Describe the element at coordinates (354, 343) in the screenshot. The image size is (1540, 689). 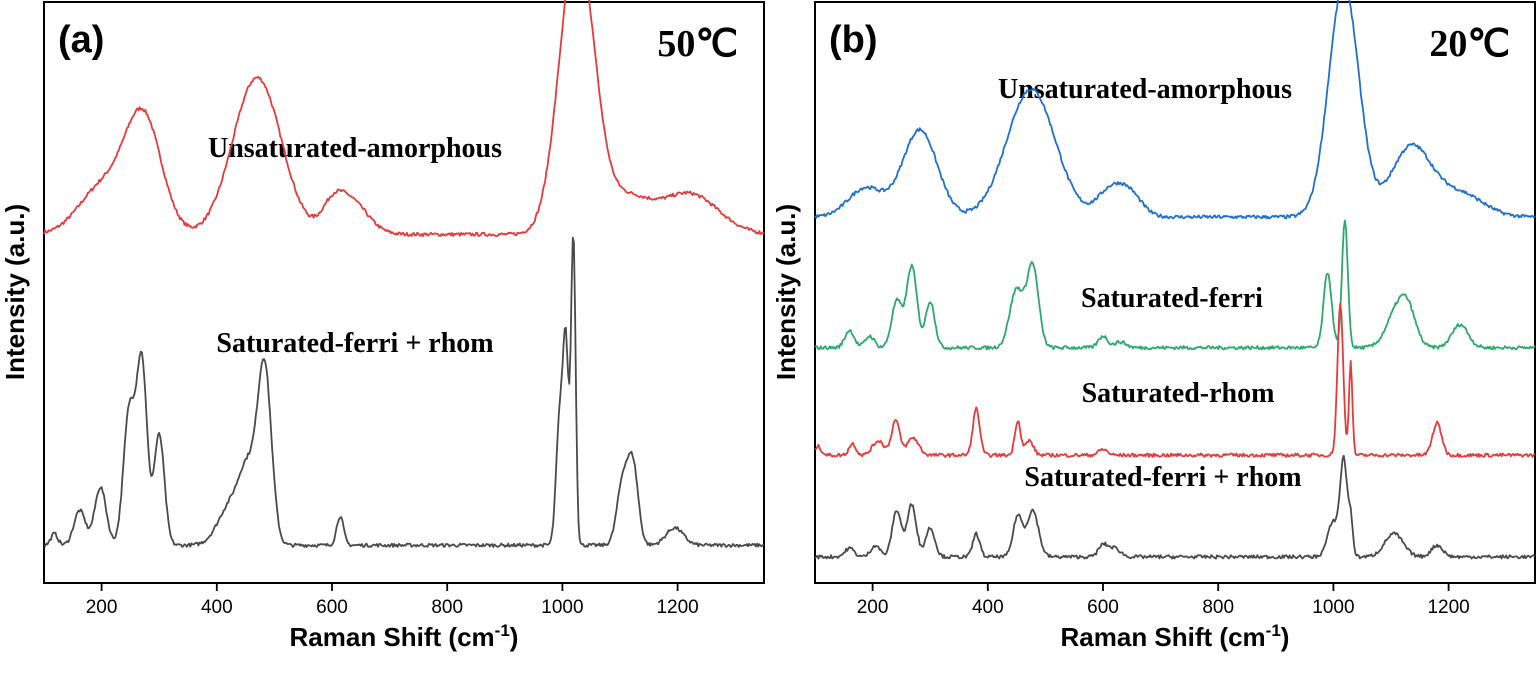
I see `panel-a-series-label-ferri-rhom: Saturated-ferri + rhom` at that location.